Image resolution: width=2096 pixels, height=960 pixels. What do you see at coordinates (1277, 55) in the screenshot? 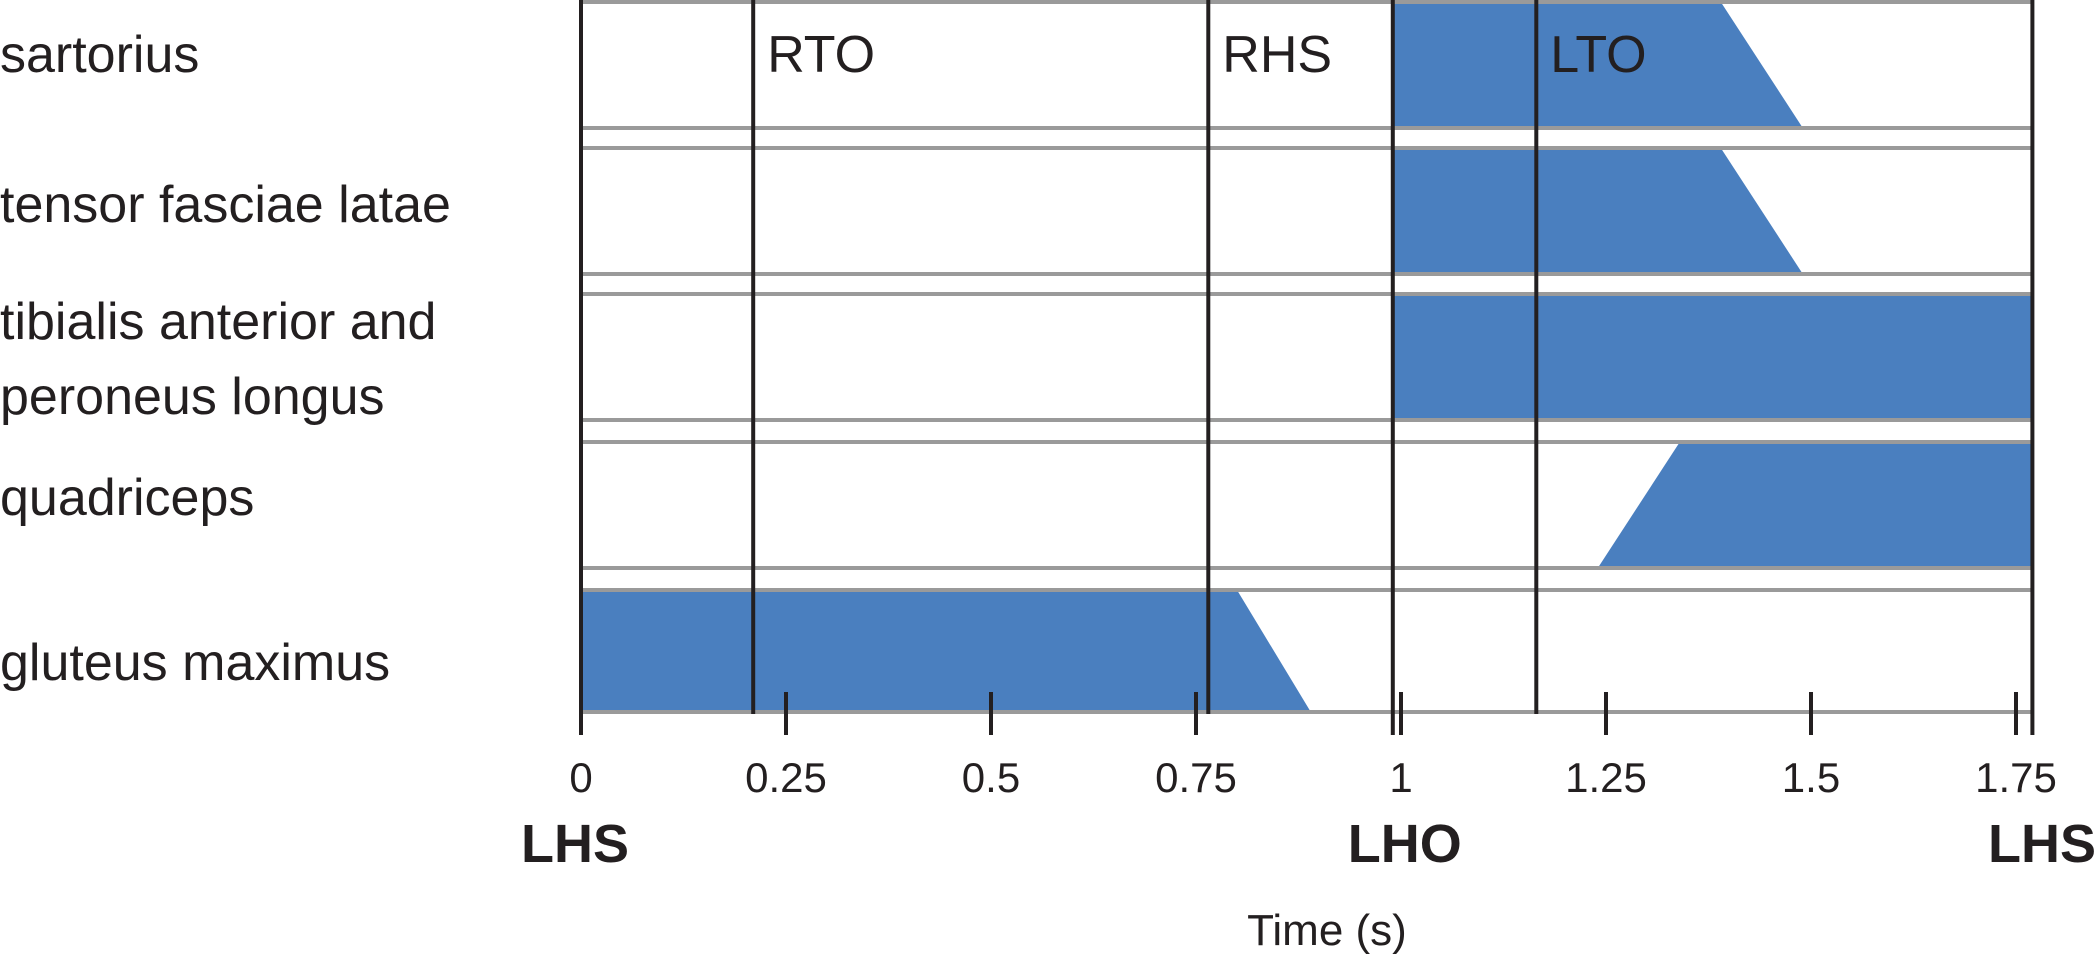
I see `event-label-top: RHS` at bounding box center [1277, 55].